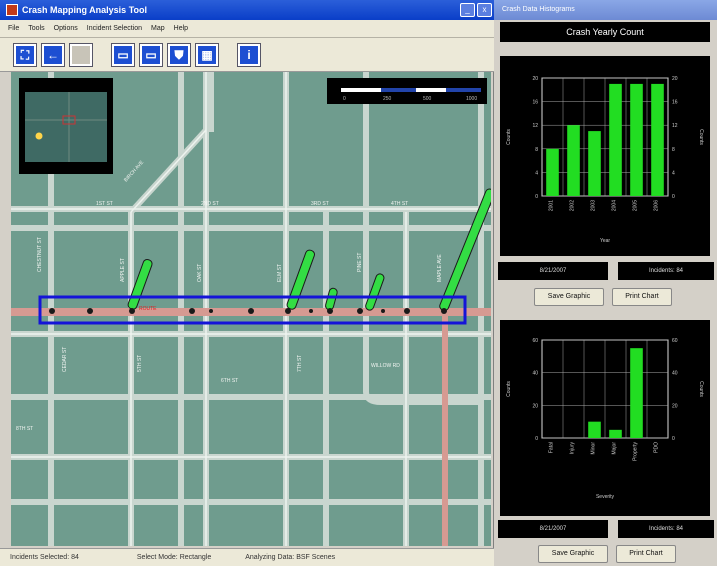 Image resolution: width=717 pixels, height=566 pixels. I want to click on x-tick-label: PDO, so click(657, 447).